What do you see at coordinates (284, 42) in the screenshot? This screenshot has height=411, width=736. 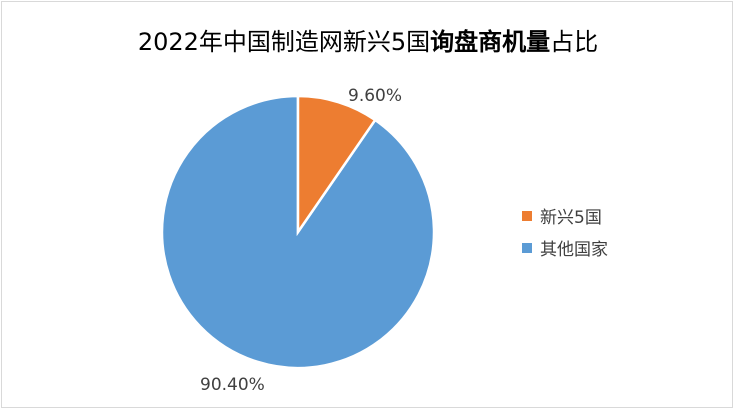 I see `title-prefix: 2022年中国制造网新兴5国` at bounding box center [284, 42].